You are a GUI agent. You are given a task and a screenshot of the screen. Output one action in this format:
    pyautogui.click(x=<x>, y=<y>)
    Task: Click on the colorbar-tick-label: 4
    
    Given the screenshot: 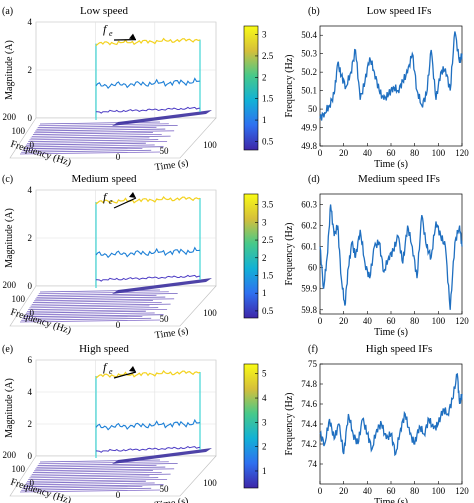 What is the action you would take?
    pyautogui.click(x=264, y=398)
    